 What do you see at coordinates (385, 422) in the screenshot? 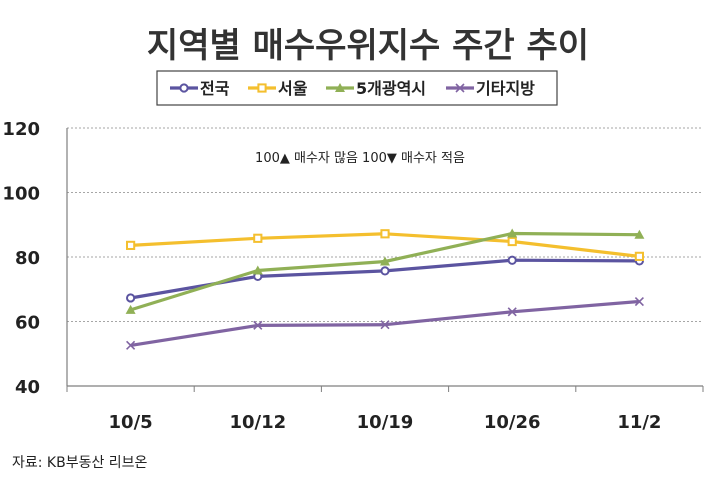
I see `x-tick-label: 10/19` at bounding box center [385, 422].